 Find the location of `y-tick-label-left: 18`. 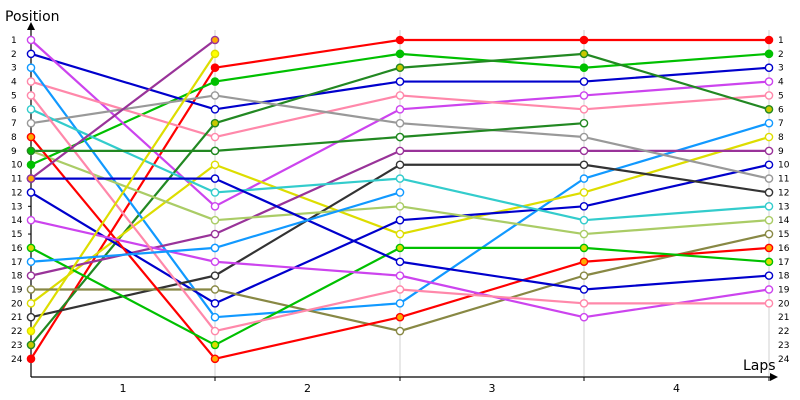

y-tick-label-left: 18 is located at coordinates (17, 277).